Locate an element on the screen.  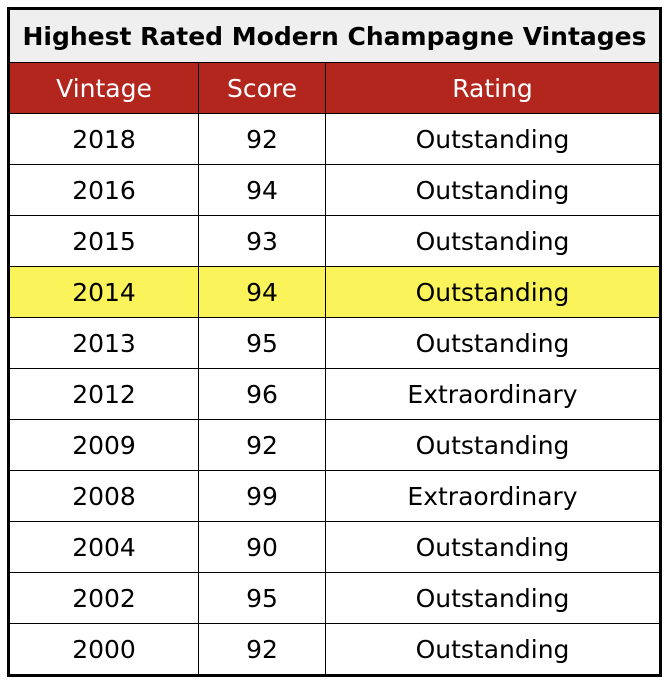
table-cell: 2012 is located at coordinates (103, 394).